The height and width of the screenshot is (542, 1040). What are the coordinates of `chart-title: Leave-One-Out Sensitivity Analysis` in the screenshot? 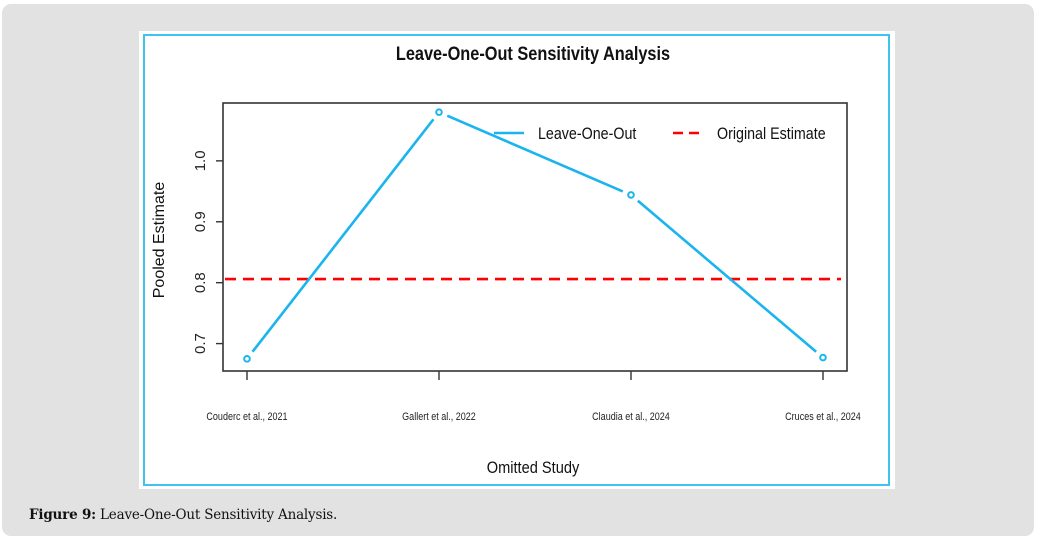 It's located at (533, 53).